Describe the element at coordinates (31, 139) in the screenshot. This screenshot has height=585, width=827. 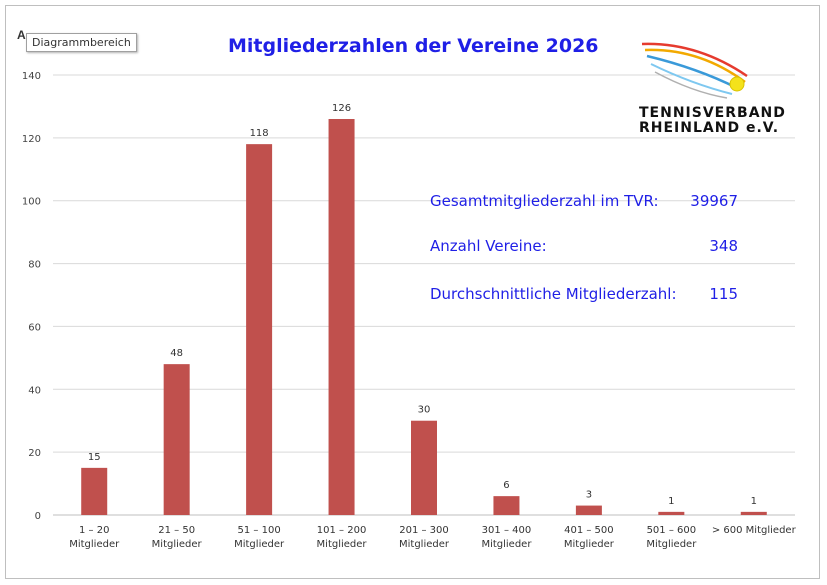
I see `y-tick-label: 120` at that location.